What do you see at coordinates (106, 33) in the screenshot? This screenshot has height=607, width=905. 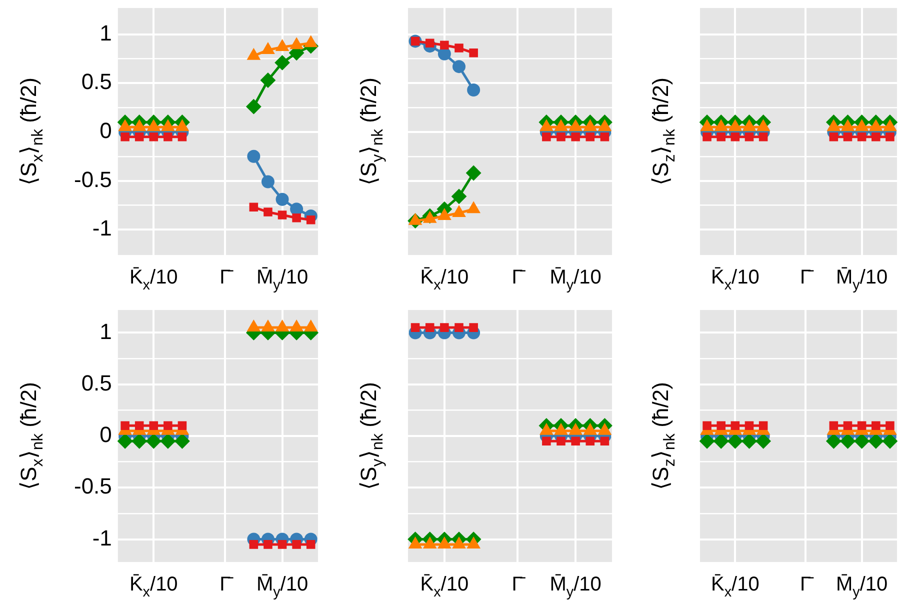 I see `y-tick-label: 1` at bounding box center [106, 33].